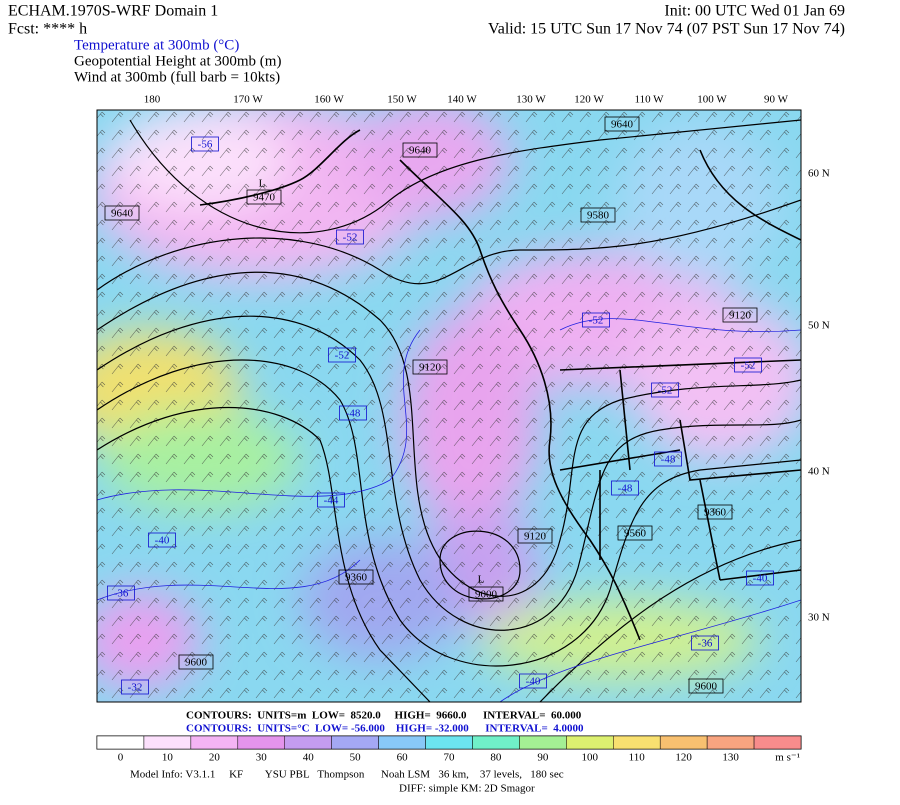 Image resolution: width=900 pixels, height=805 pixels. I want to click on height-label: 9000, so click(486, 594).